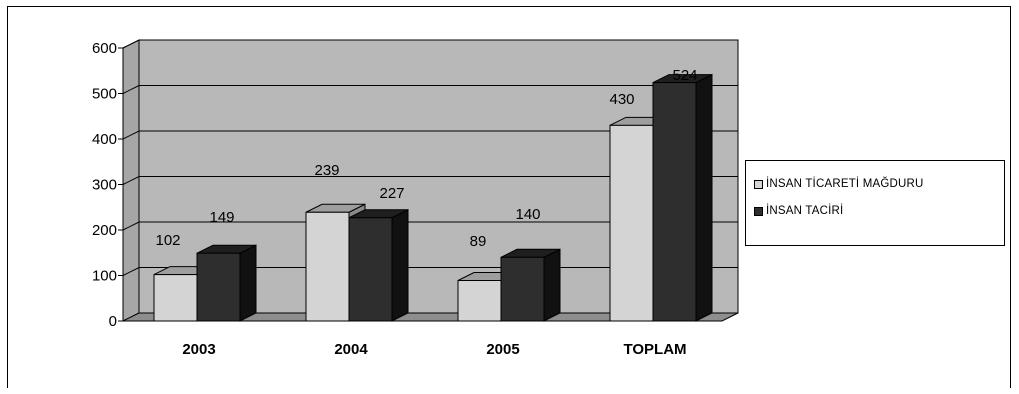 The height and width of the screenshot is (394, 1019). What do you see at coordinates (104, 48) in the screenshot?
I see `y-tick-label: 600` at bounding box center [104, 48].